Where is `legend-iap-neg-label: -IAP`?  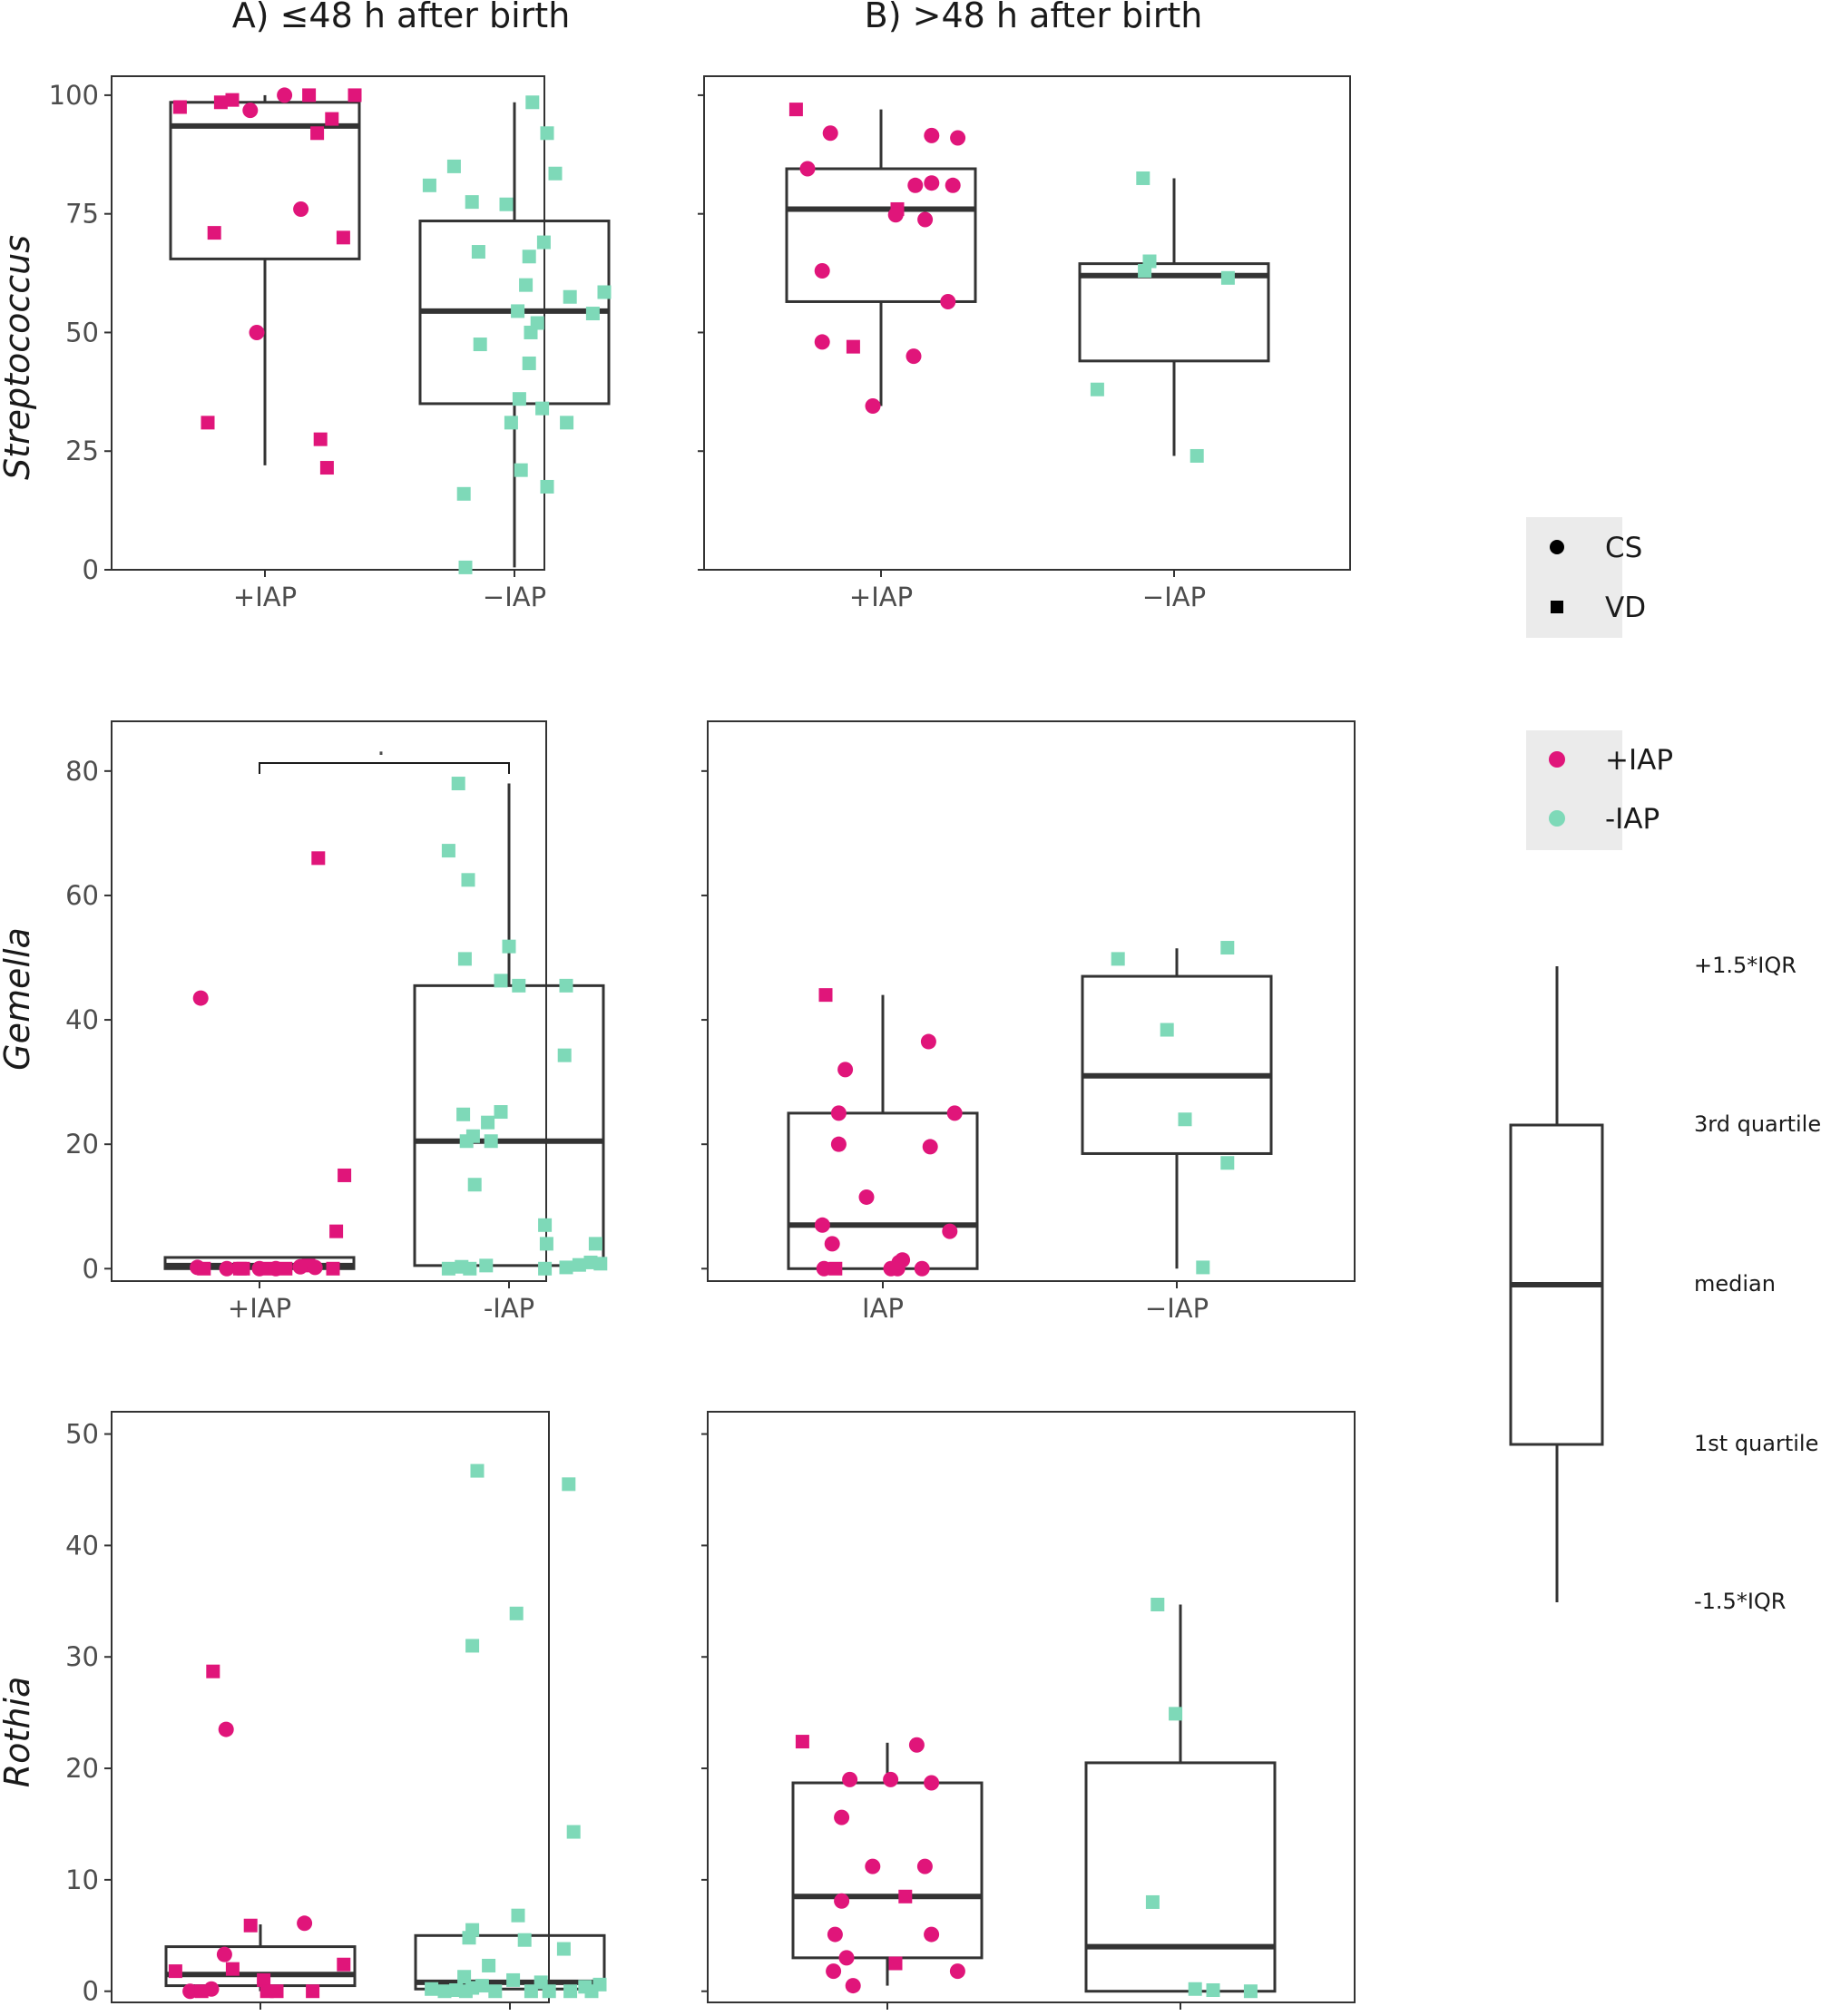 legend-iap-neg-label: -IAP is located at coordinates (1632, 820).